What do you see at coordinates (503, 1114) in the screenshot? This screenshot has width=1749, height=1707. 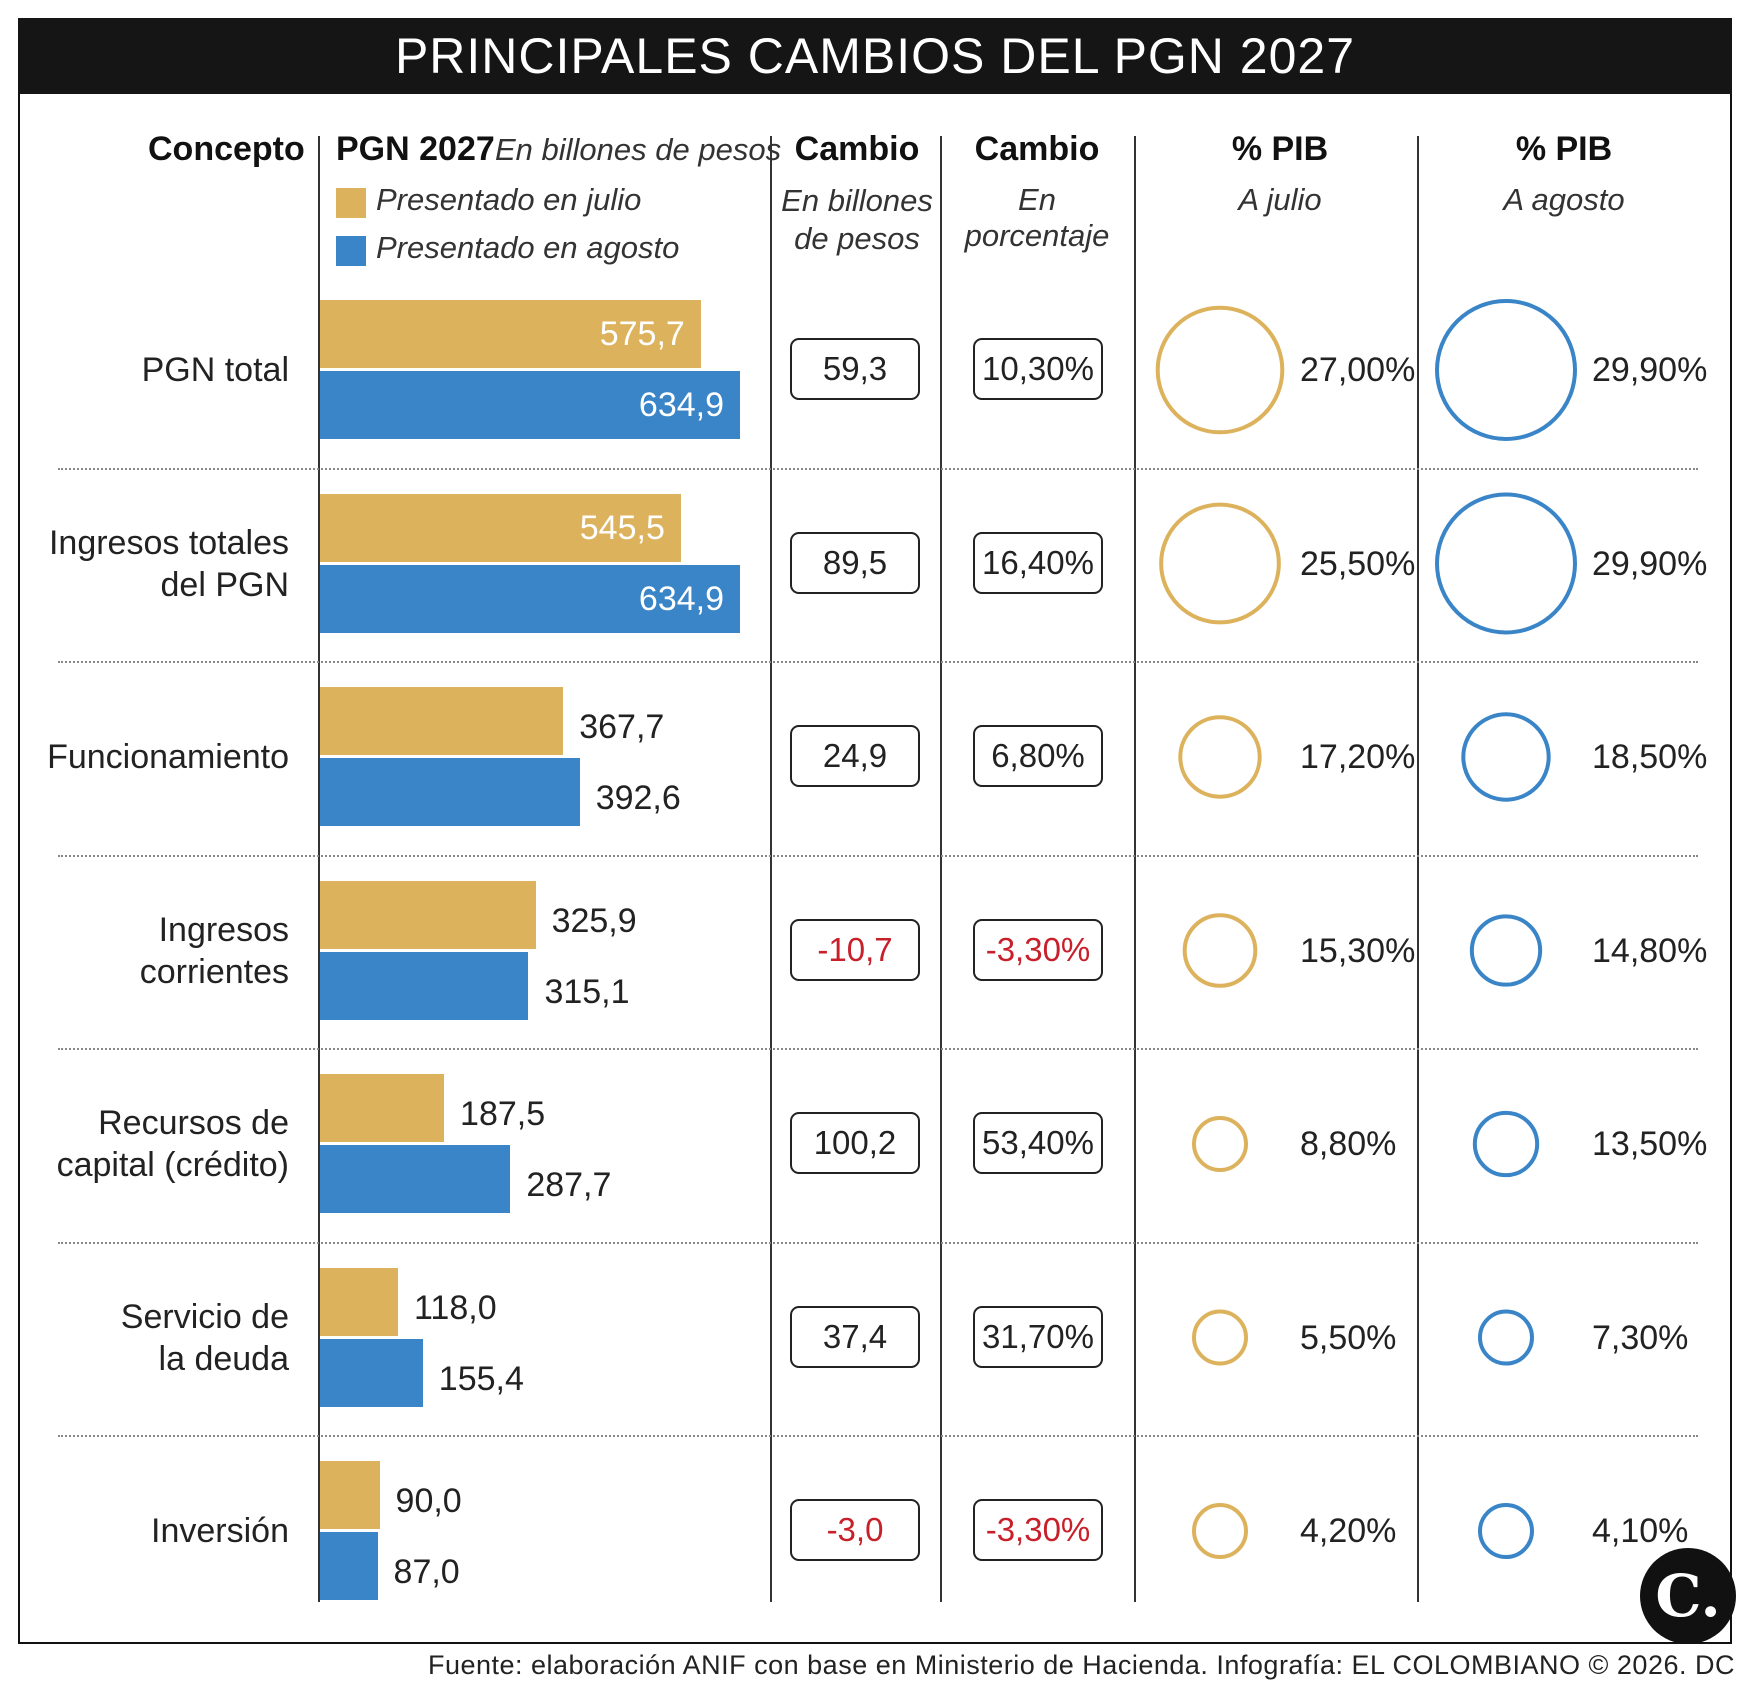 I see `bar-value-label: 187,5` at bounding box center [503, 1114].